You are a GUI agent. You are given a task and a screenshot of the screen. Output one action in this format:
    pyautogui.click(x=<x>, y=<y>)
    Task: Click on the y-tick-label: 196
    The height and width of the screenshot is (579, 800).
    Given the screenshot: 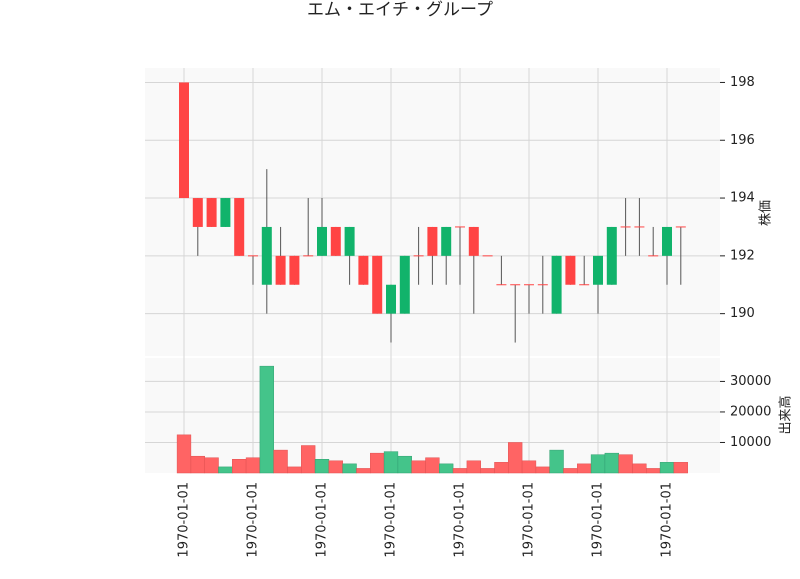 What is the action you would take?
    pyautogui.click(x=742, y=140)
    